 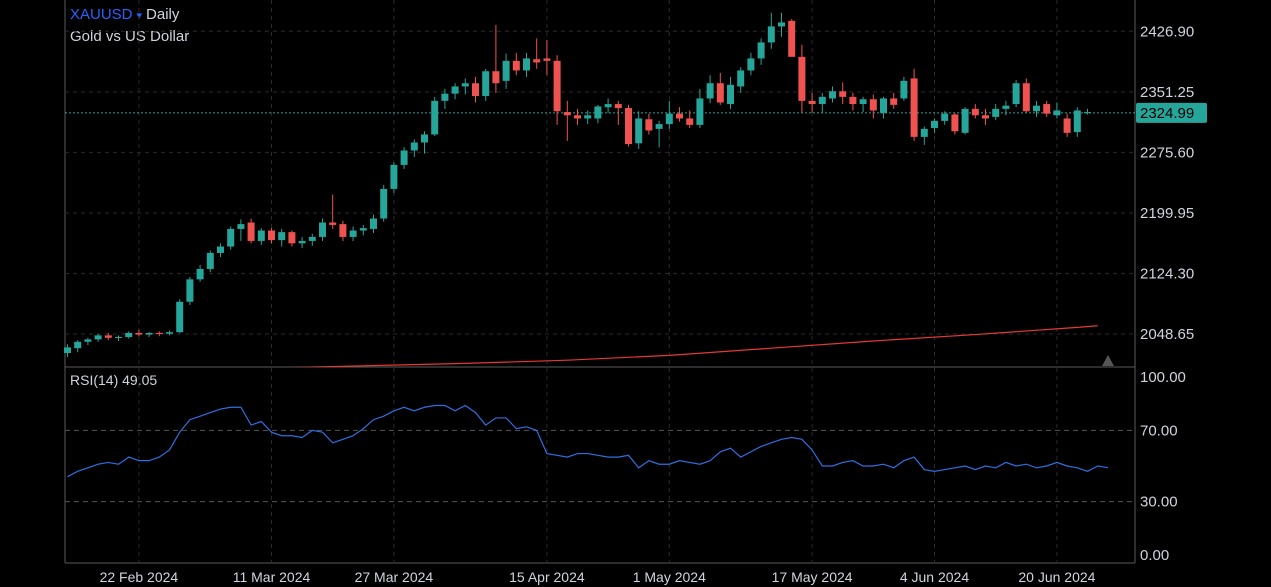 What do you see at coordinates (669, 577) in the screenshot?
I see `x-tick-label: 1 May 2024` at bounding box center [669, 577].